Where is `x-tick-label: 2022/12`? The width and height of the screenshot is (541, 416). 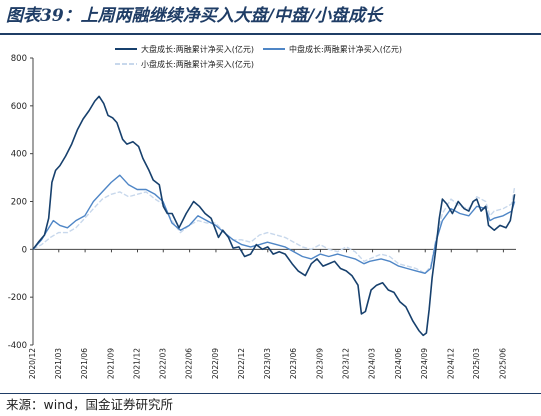 x-tick-label: 2022/12 is located at coordinates (241, 363).